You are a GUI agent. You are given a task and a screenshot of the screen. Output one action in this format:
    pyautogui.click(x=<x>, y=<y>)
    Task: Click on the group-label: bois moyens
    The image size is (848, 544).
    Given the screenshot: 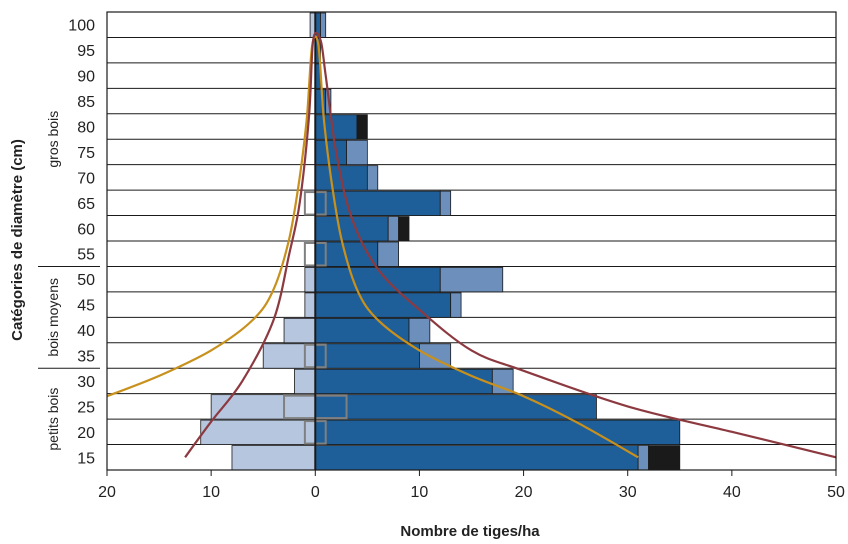 What is the action you would take?
    pyautogui.click(x=53, y=317)
    